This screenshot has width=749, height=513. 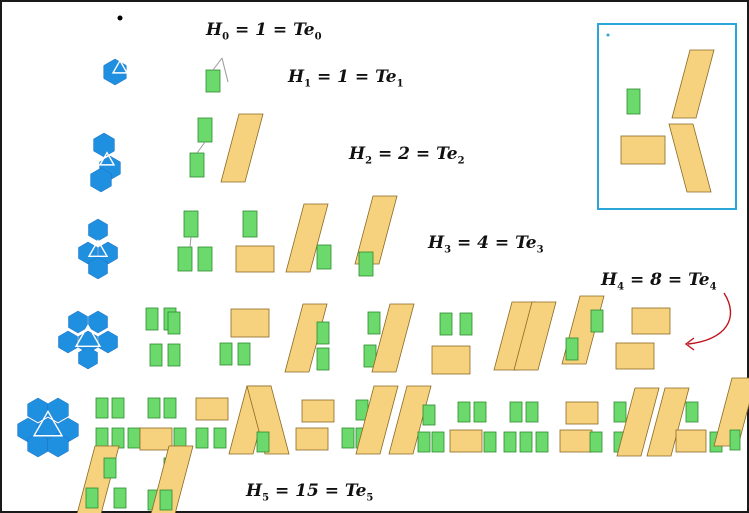 I want to click on tile-legend-box, so click(x=667, y=116).